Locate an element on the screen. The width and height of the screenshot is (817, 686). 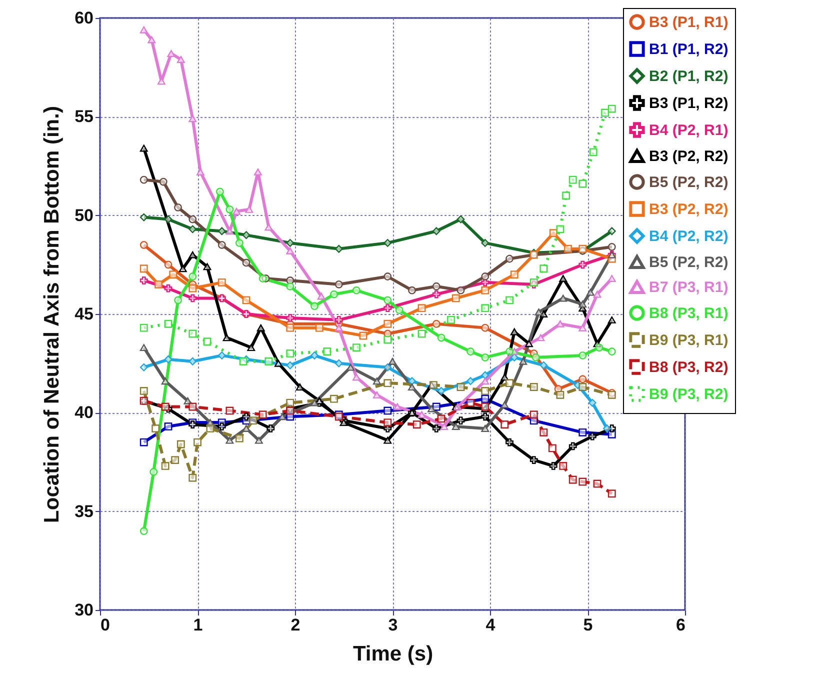
y-tick-label: 50 is located at coordinates (84, 215).